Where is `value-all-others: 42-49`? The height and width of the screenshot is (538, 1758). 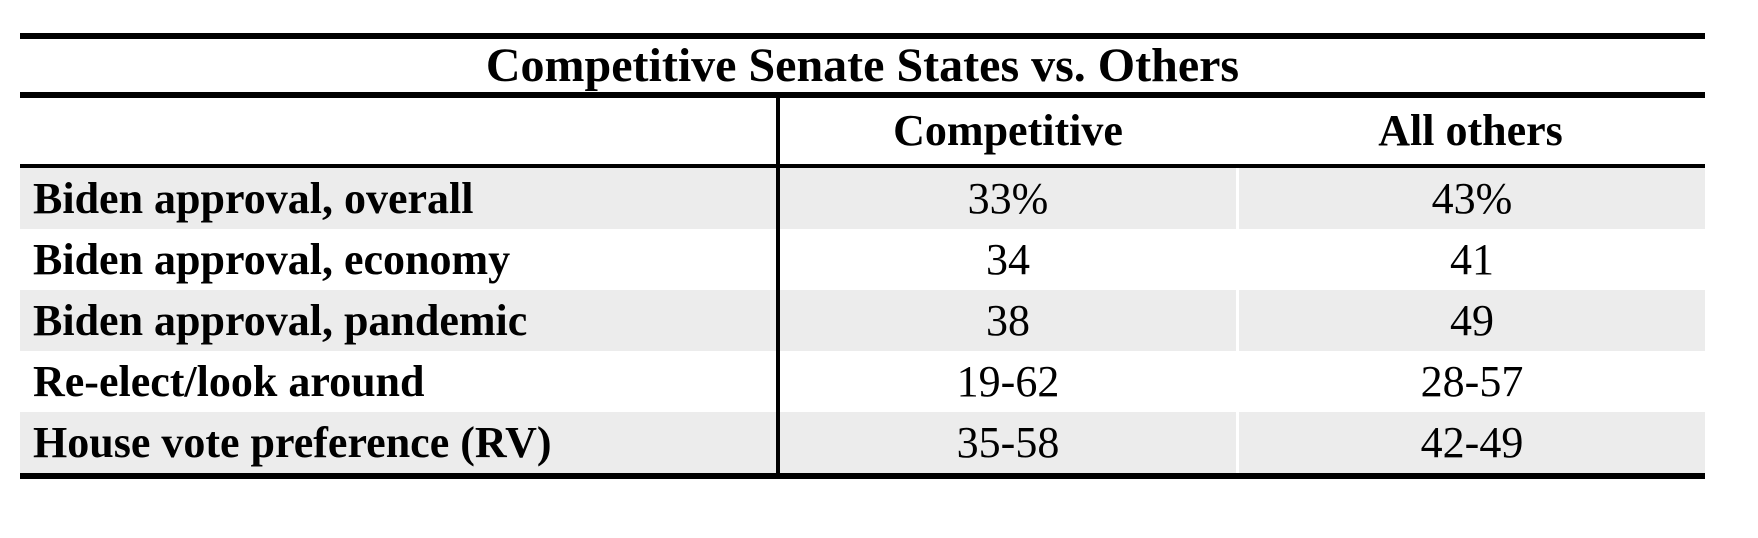 value-all-others: 42-49 is located at coordinates (1470, 442).